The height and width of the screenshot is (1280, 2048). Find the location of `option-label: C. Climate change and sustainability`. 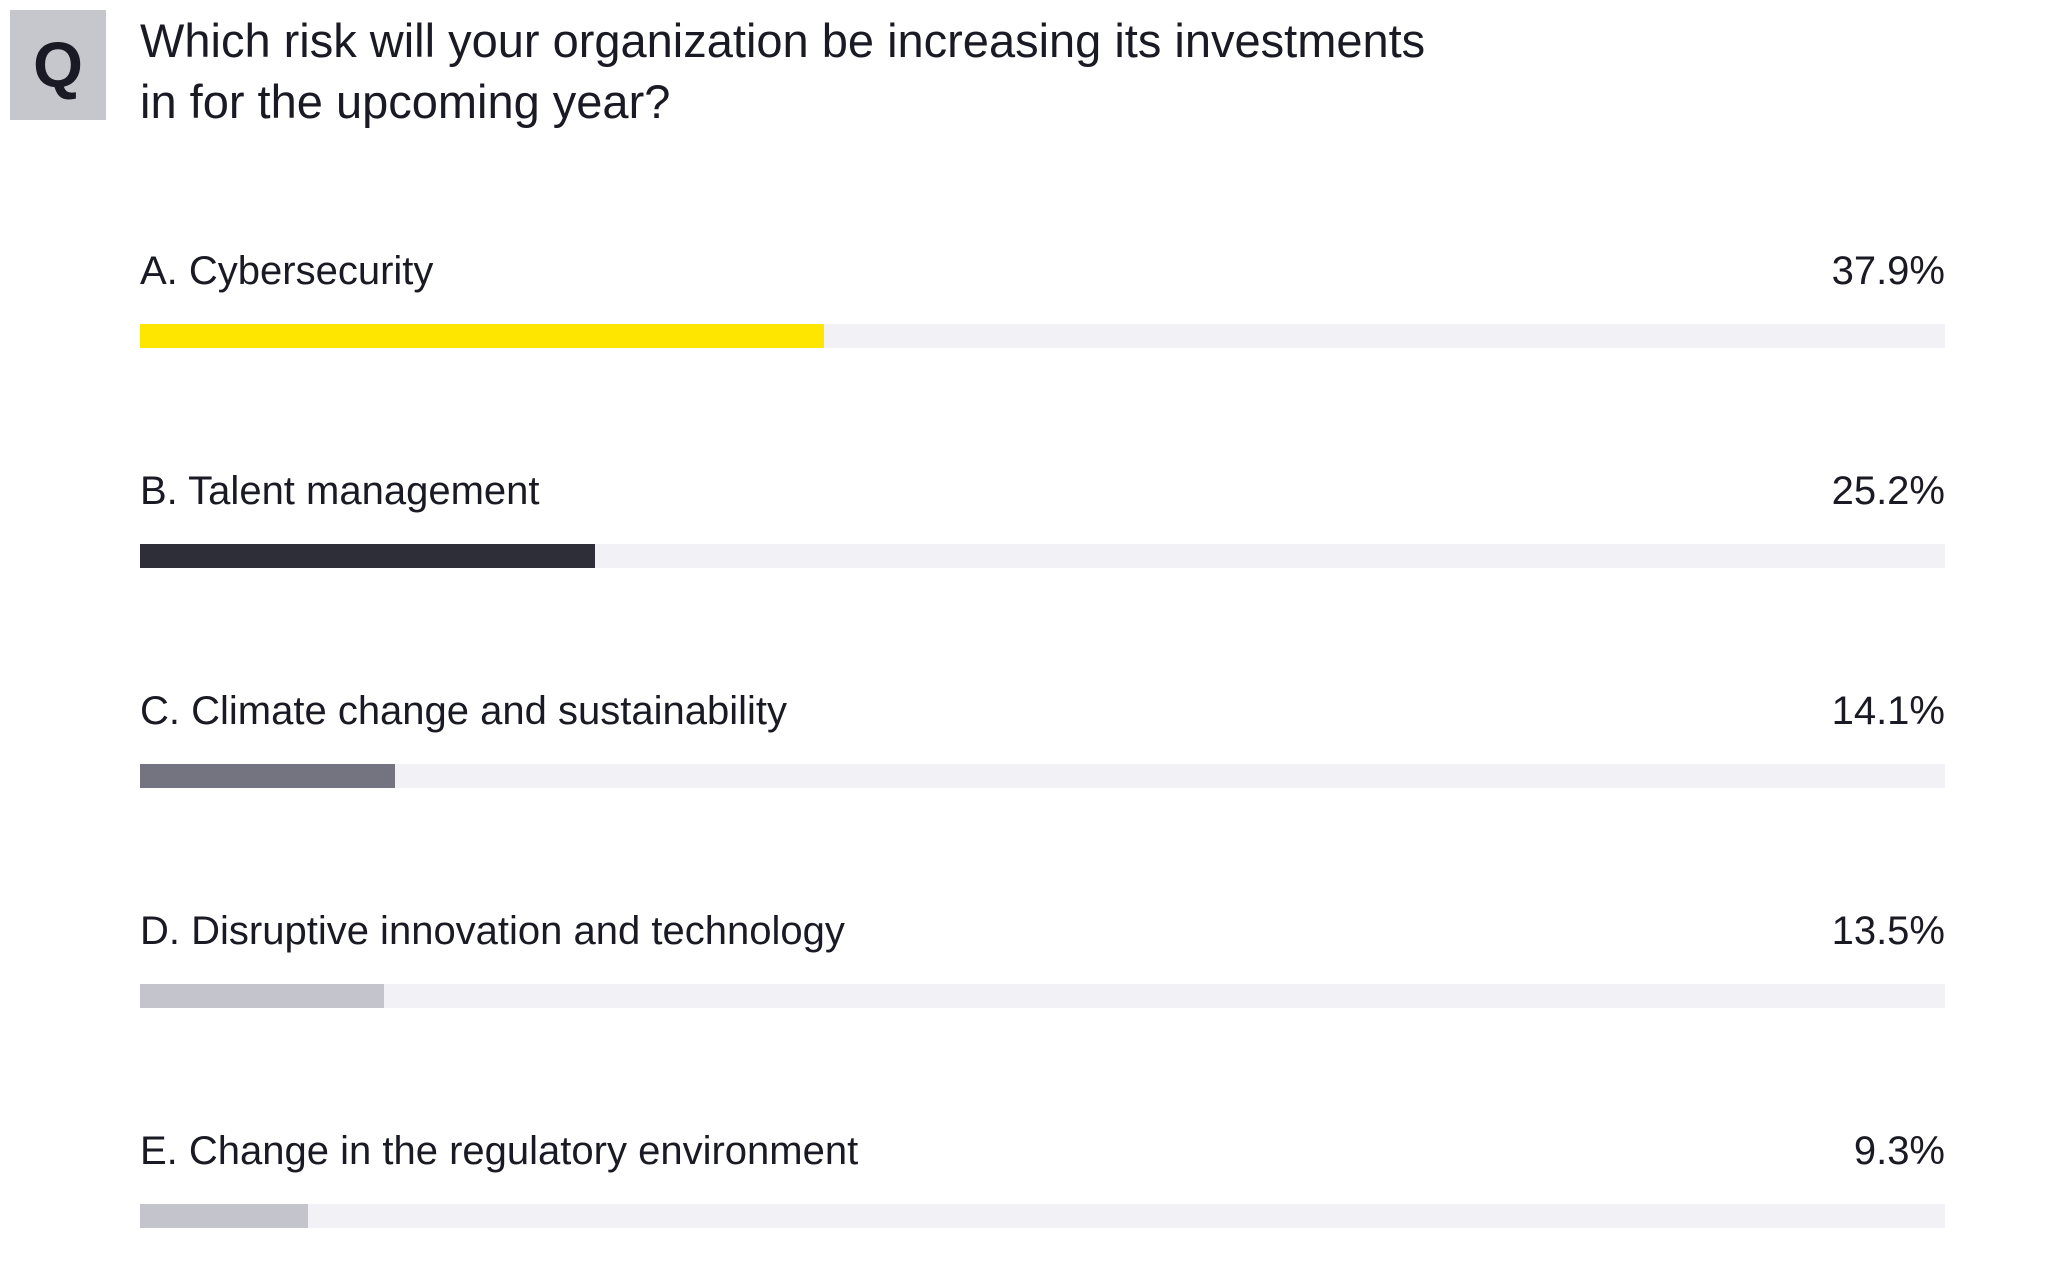

option-label: C. Climate change and sustainability is located at coordinates (464, 711).